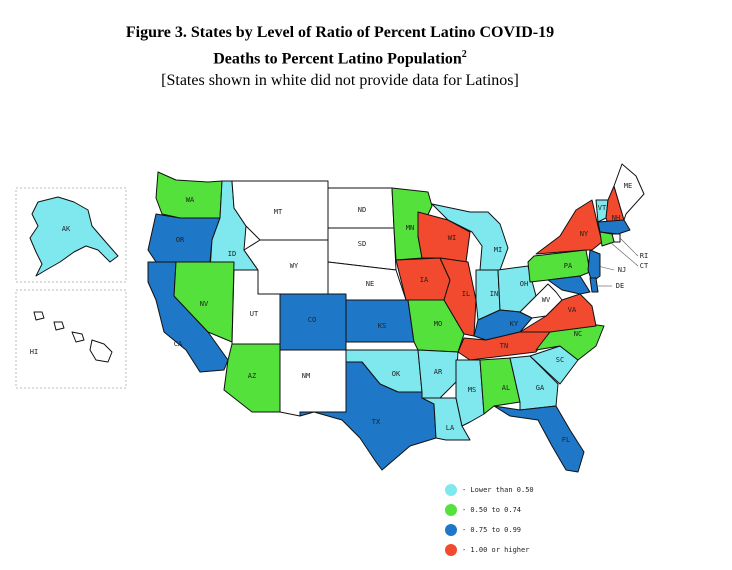 Image resolution: width=732 pixels, height=570 pixels. What do you see at coordinates (34, 352) in the screenshot?
I see `label-HI: HI` at bounding box center [34, 352].